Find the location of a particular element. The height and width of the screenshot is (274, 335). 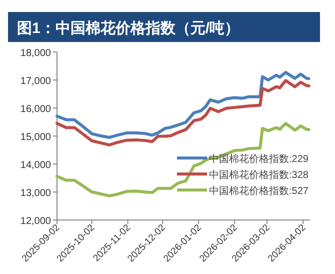

y-tick-label: 15,000 is located at coordinates (36, 137).